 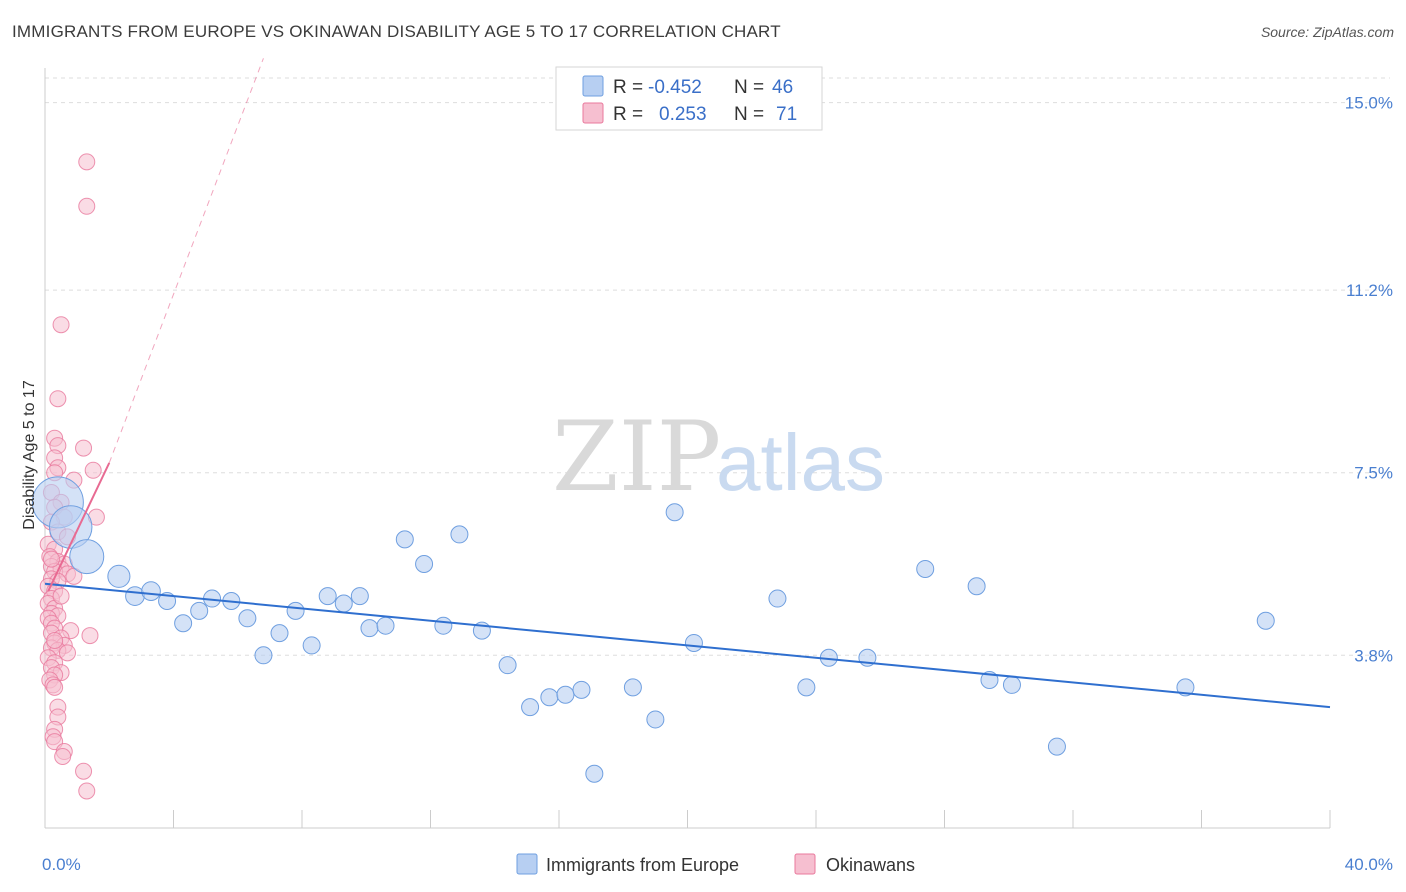 What do you see at coordinates (29, 455) in the screenshot?
I see `y-axis-label: Disability Age 5 to 17` at bounding box center [29, 455].